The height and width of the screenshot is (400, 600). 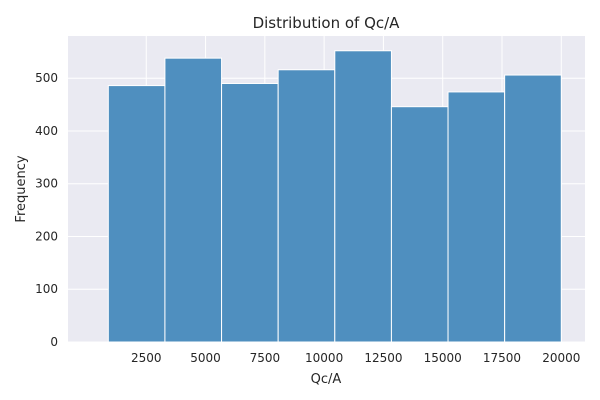 I want to click on x-tick-label: 20000, so click(x=561, y=358).